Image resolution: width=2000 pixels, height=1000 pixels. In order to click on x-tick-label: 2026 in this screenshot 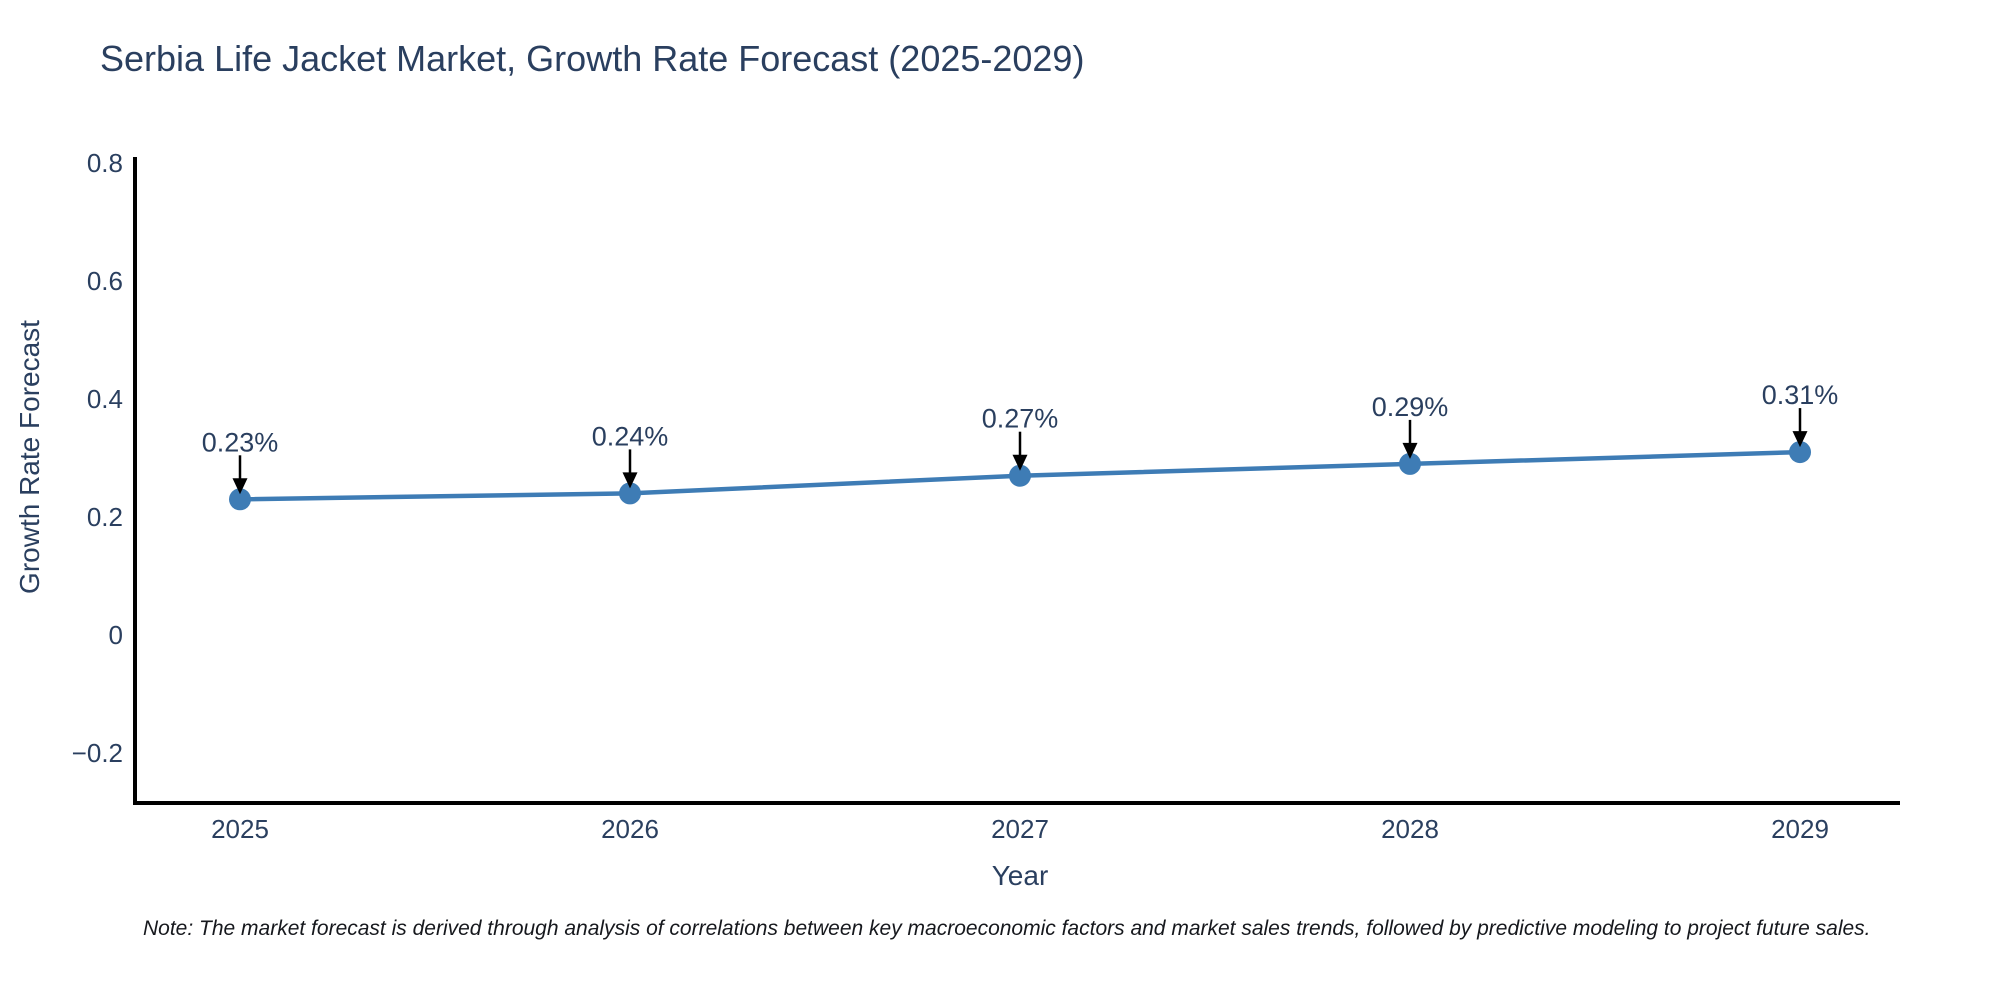, I will do `click(630, 829)`.